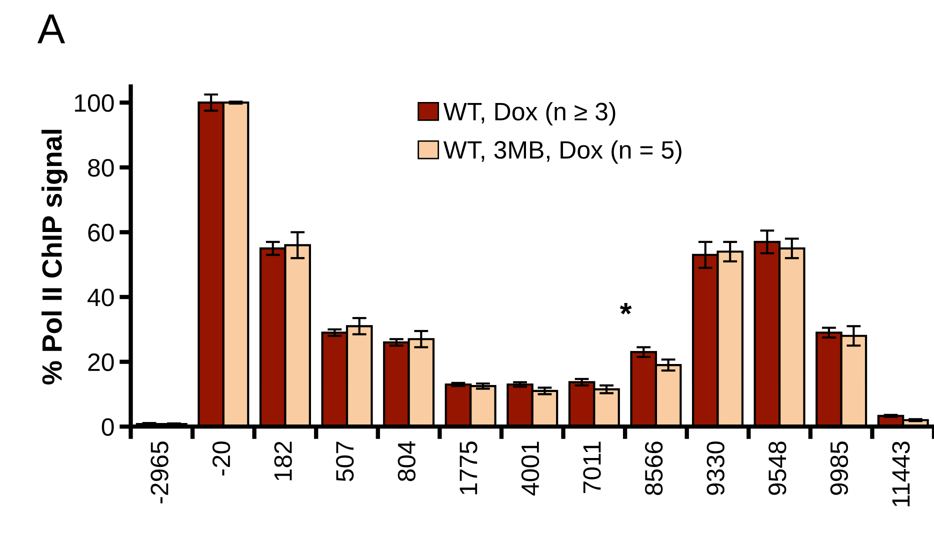  What do you see at coordinates (839, 468) in the screenshot?
I see `x-tick-label: 9985` at bounding box center [839, 468].